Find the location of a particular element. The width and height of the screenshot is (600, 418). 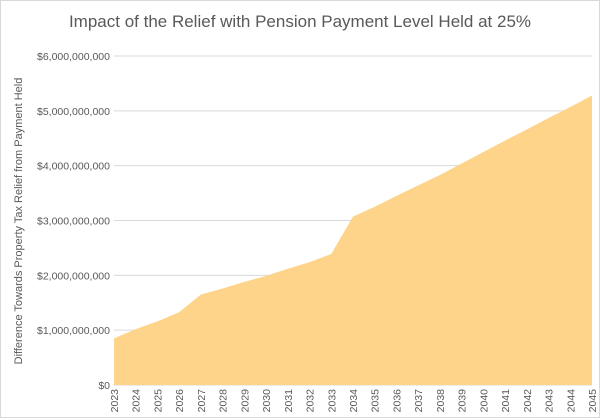

y-tick-label: $3,000,000,000 is located at coordinates (73, 222).